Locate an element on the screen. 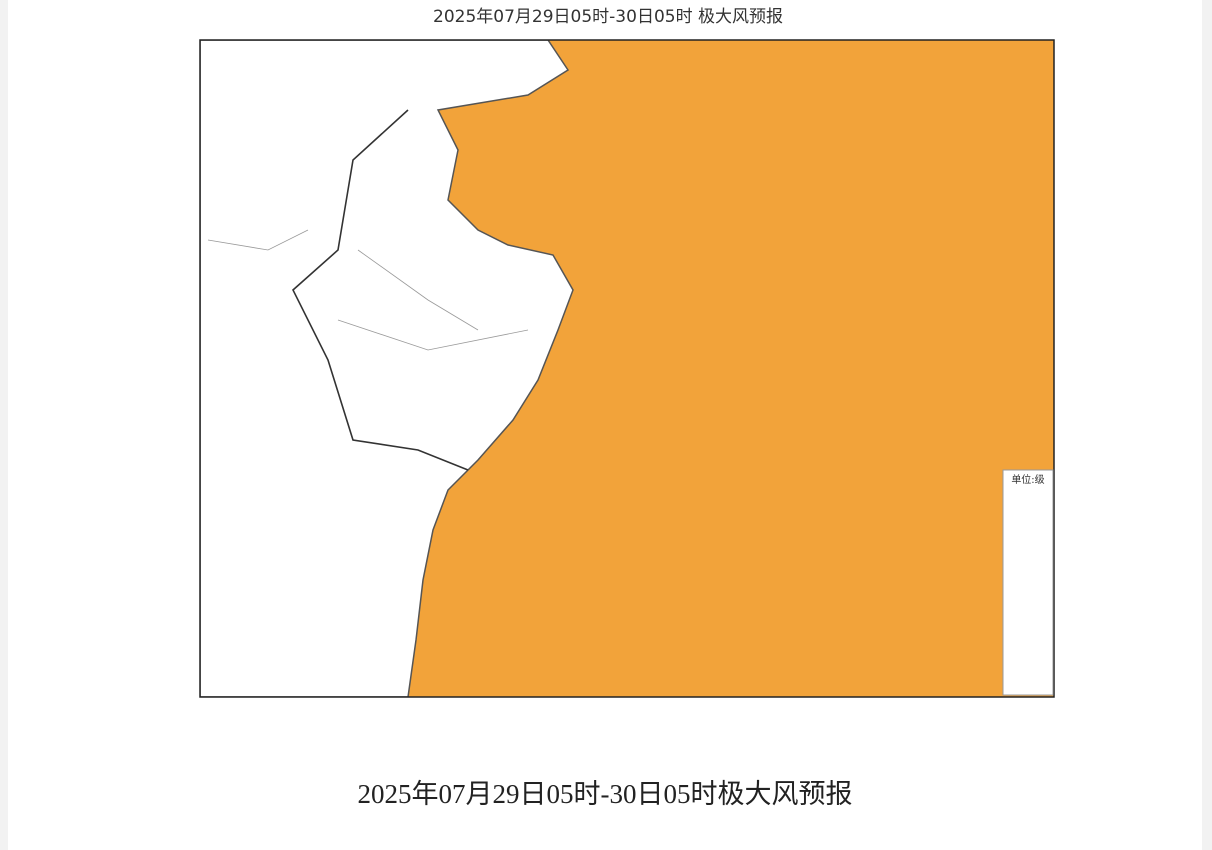  caption: 2025年07月29日05时-30日05时极大风预报 is located at coordinates (605, 794).